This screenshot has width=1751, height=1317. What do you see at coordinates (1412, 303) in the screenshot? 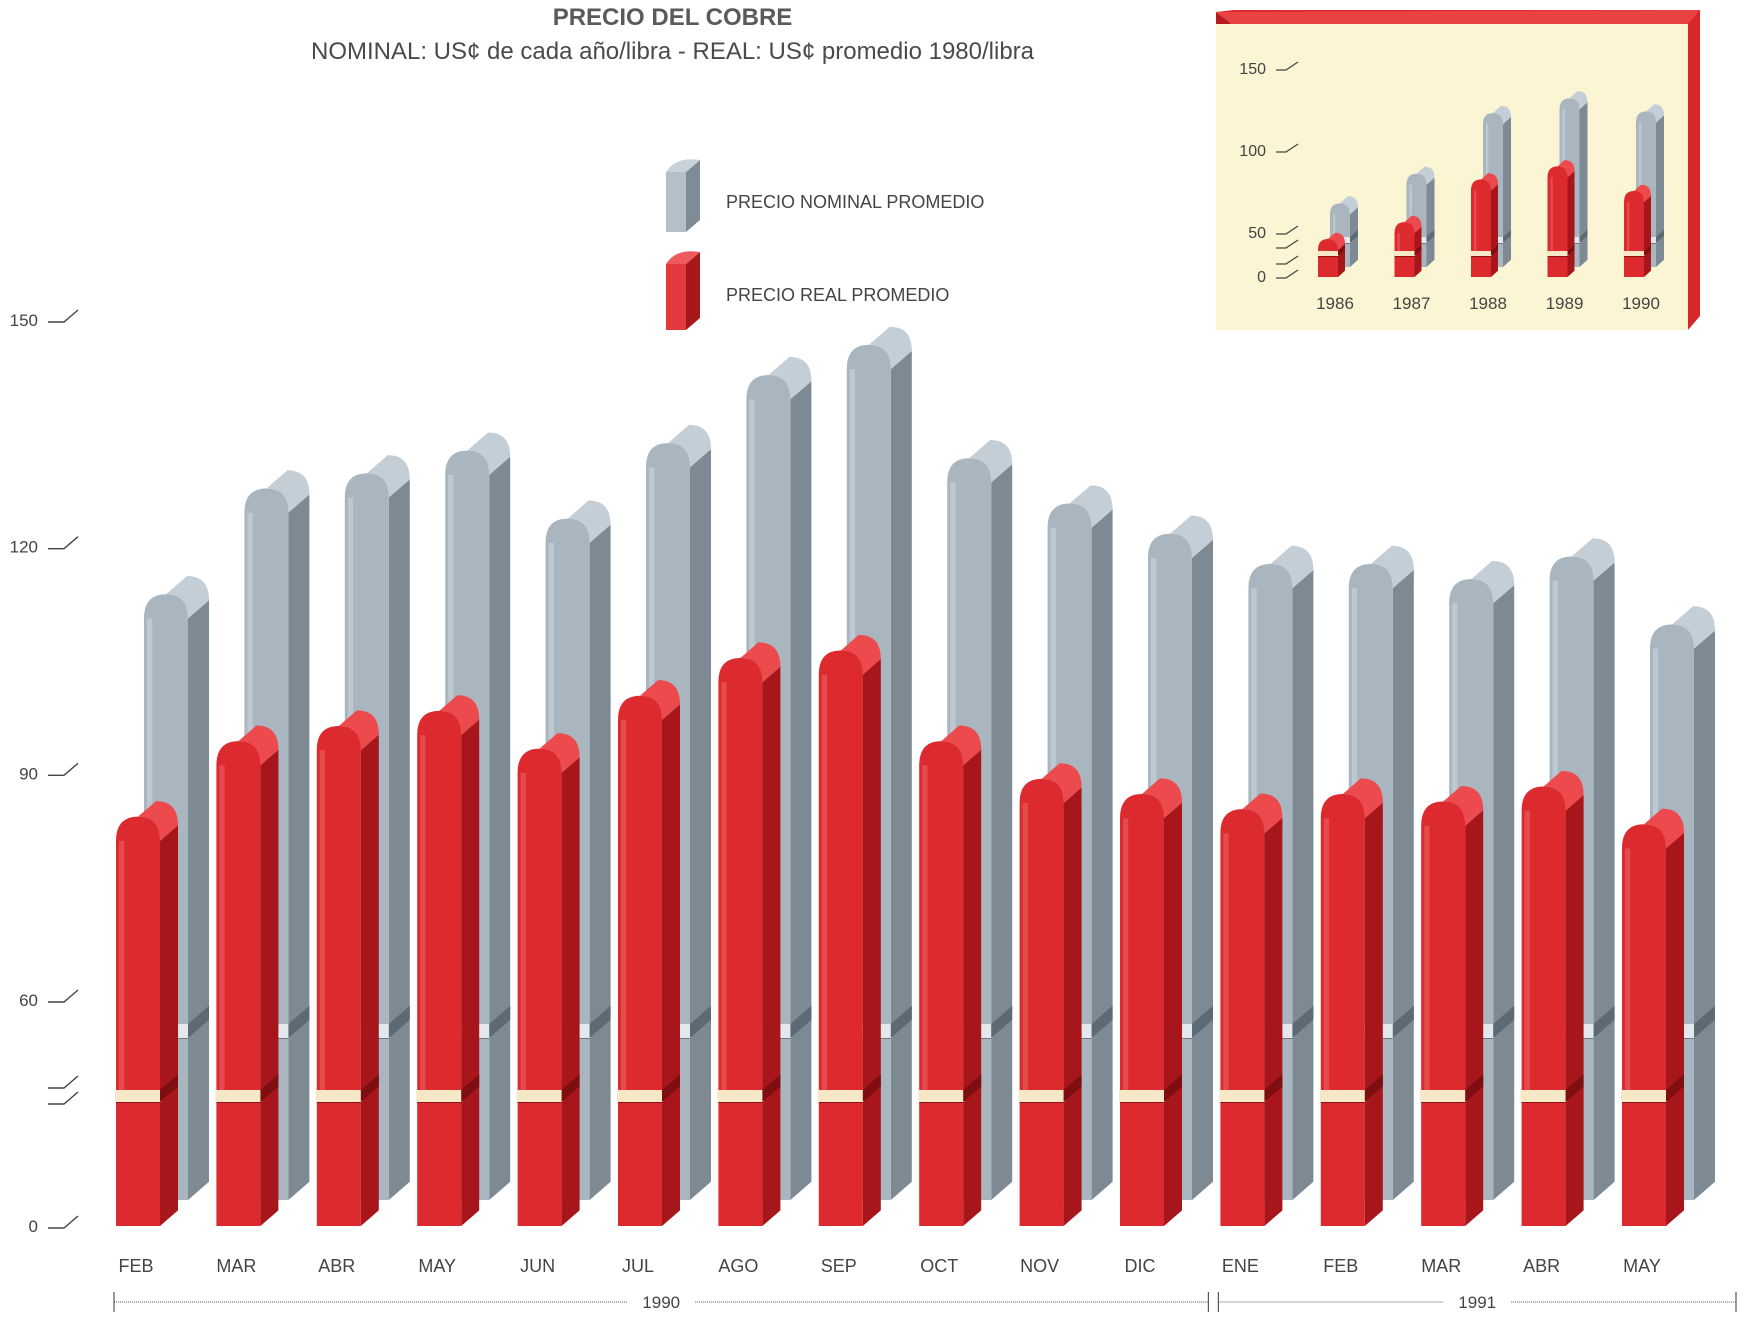
I see `inset-x-tick-label: 1987` at bounding box center [1412, 303].